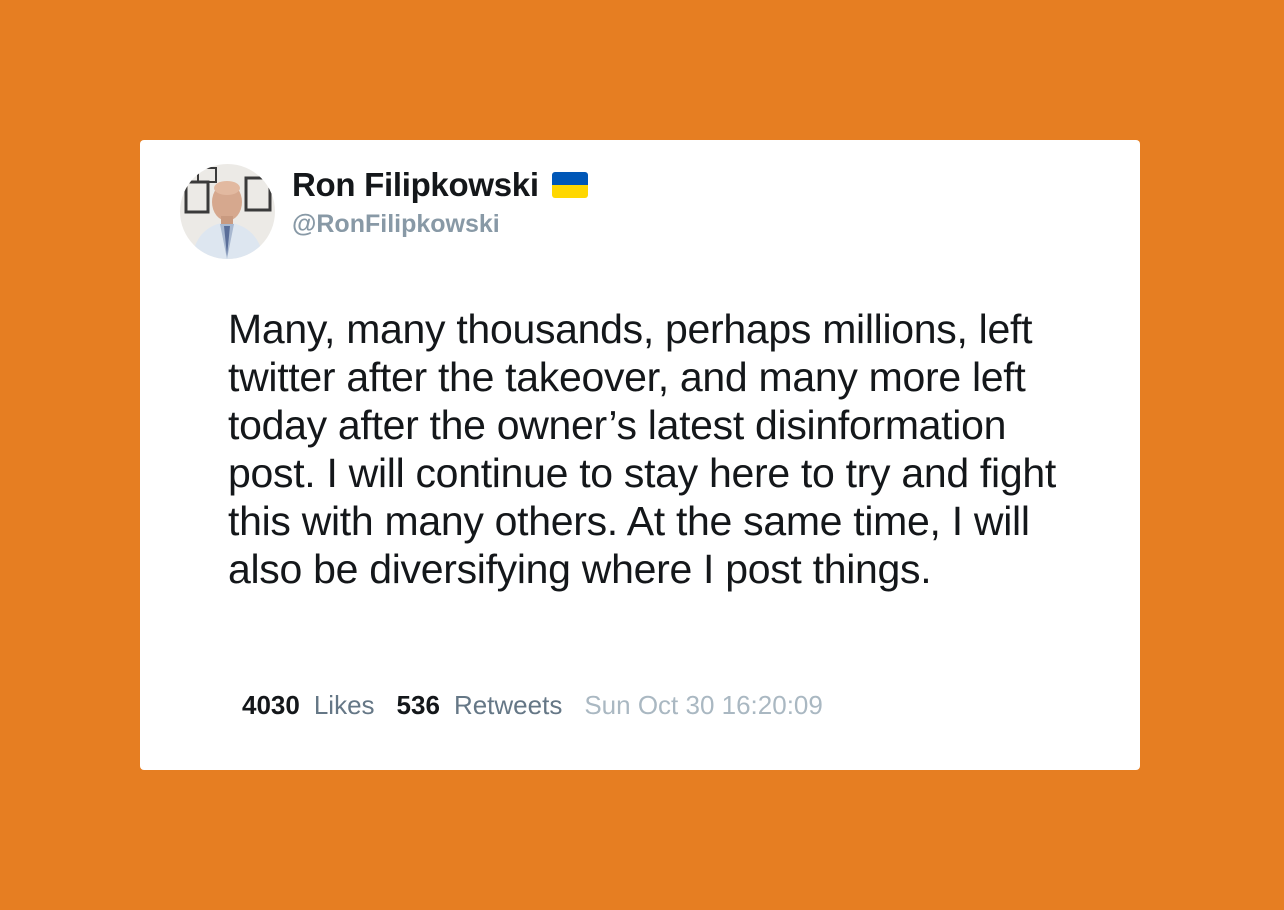 This screenshot has width=1284, height=910. What do you see at coordinates (703, 705) in the screenshot?
I see `tweet-timestamp: Sun Oct 30 16:20:09` at bounding box center [703, 705].